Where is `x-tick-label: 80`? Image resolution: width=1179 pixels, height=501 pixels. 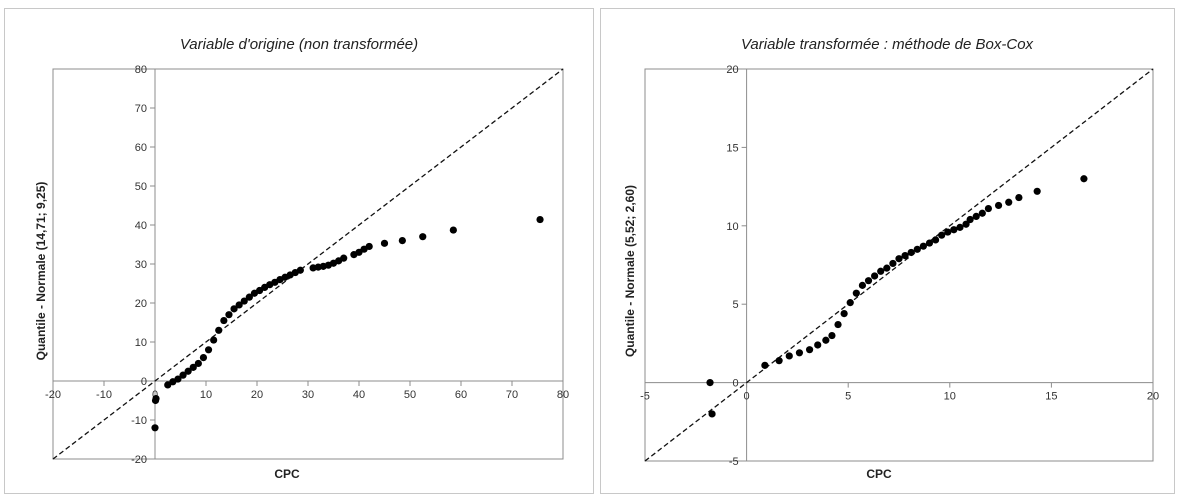 x-tick-label: 80 is located at coordinates (563, 395).